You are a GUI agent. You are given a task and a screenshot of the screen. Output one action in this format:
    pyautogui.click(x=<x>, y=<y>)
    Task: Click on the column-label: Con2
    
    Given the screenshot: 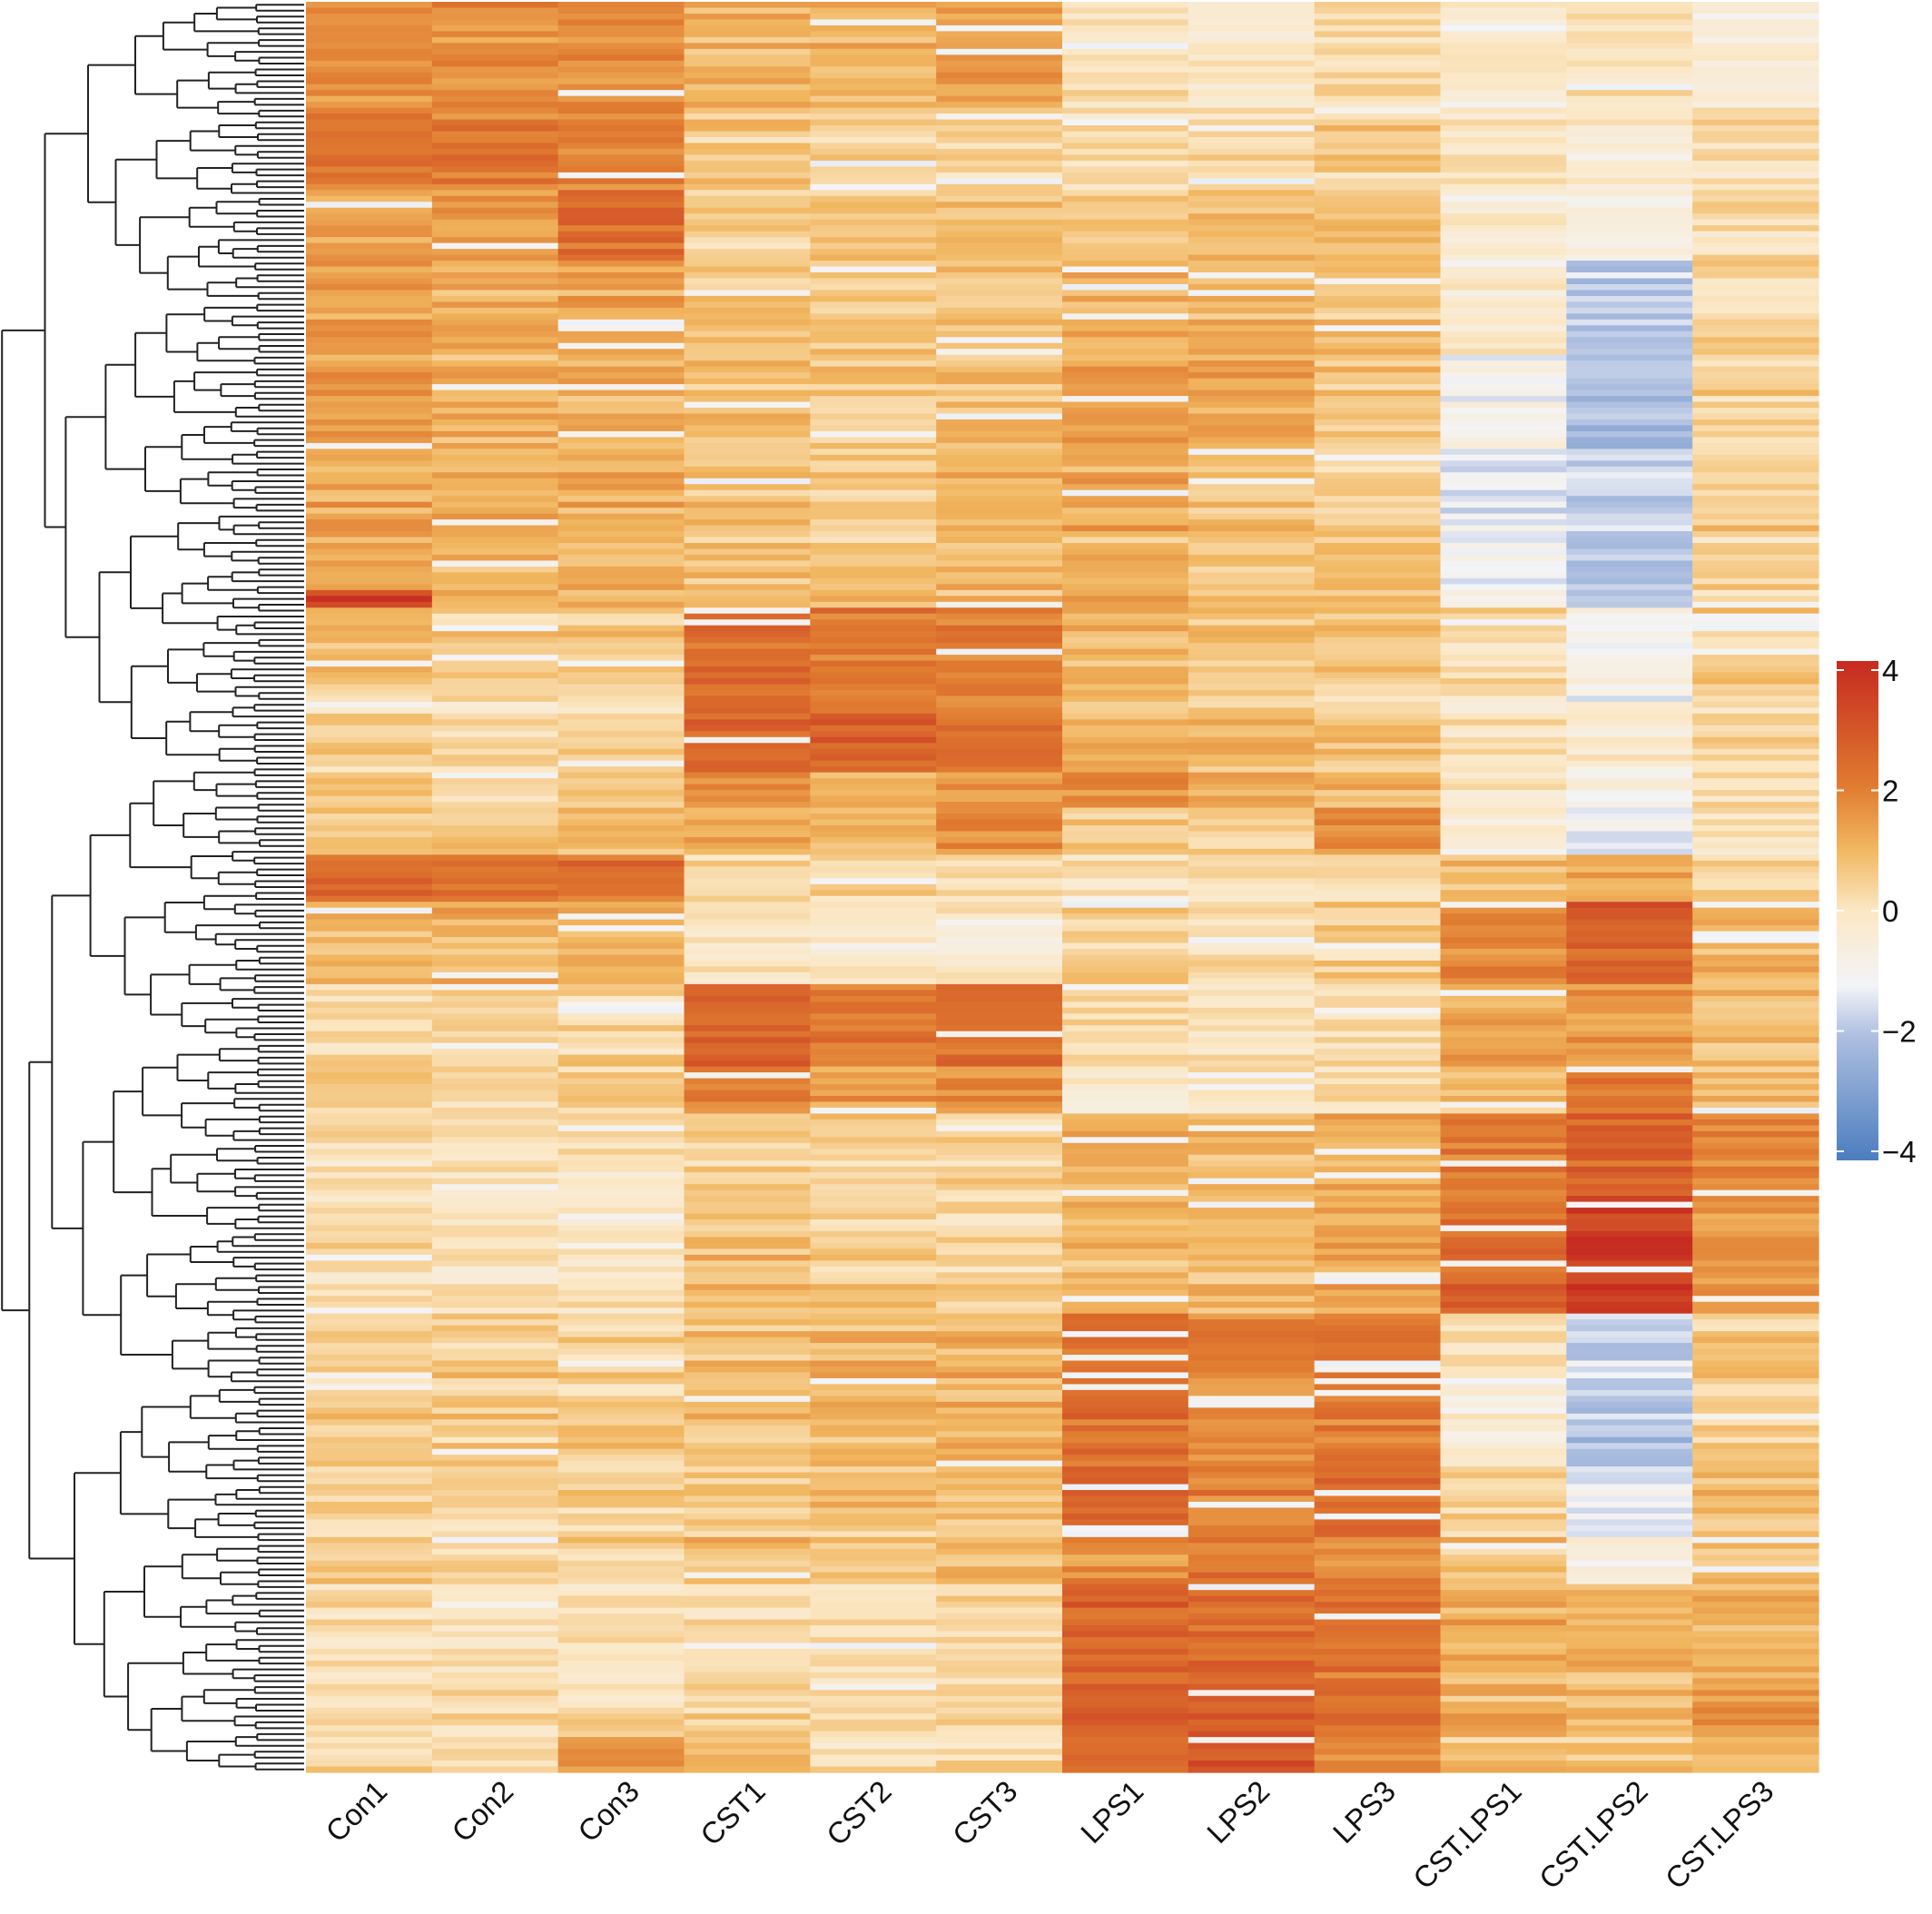 What is the action you would take?
    pyautogui.click(x=482, y=1811)
    